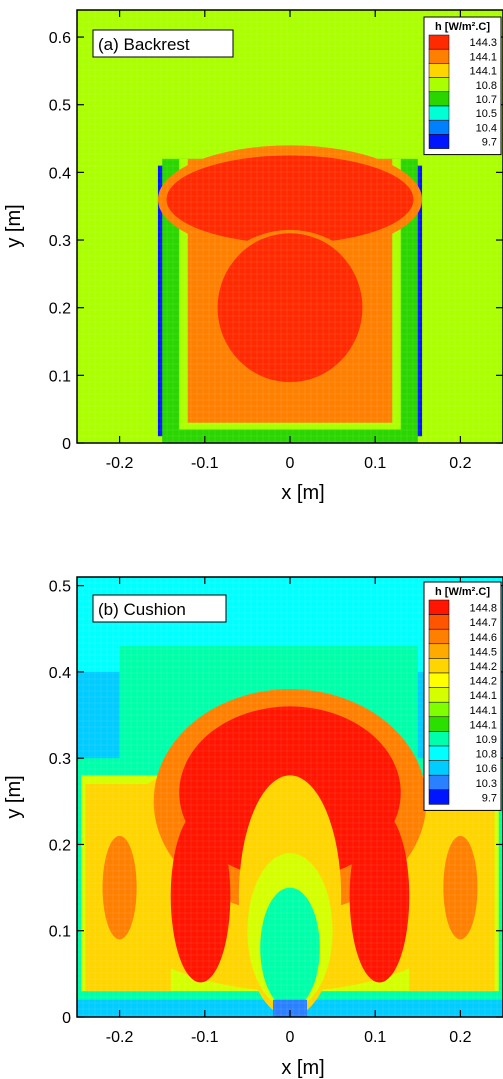 The height and width of the screenshot is (1079, 503). What do you see at coordinates (486, 100) in the screenshot?
I see `legend-value: 10.7` at bounding box center [486, 100].